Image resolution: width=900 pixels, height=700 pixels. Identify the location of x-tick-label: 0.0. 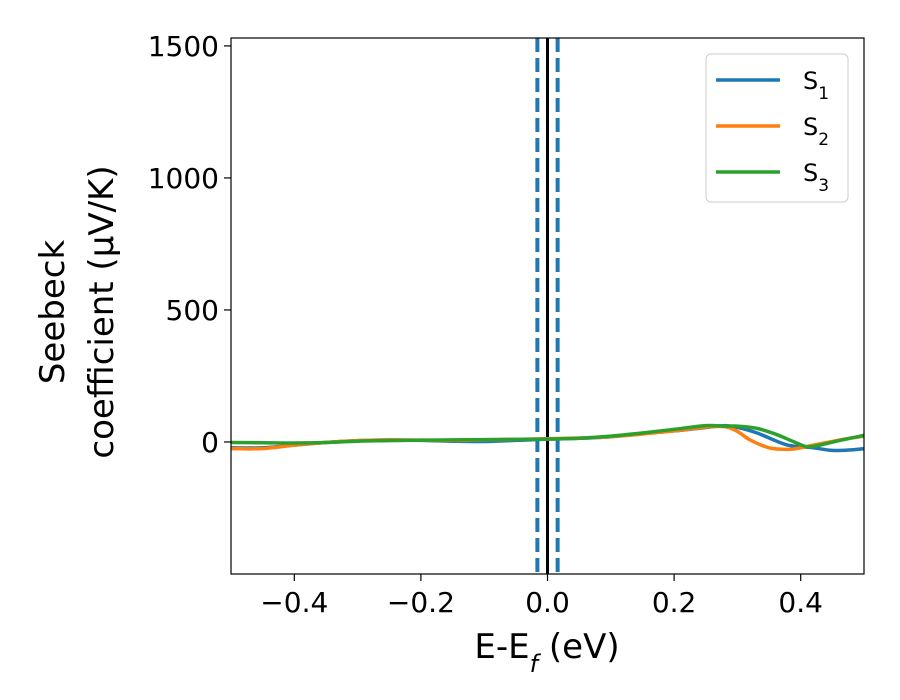
(547, 602).